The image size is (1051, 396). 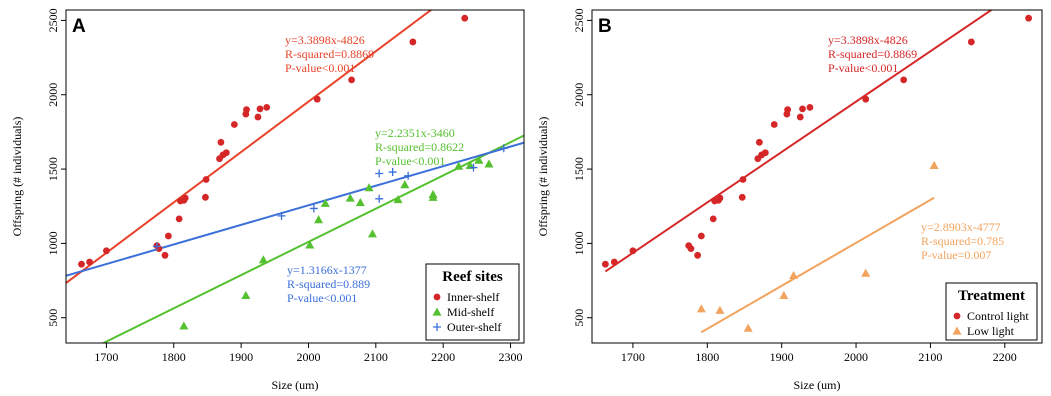 I want to click on annotation-line: y=2.2351x-3460, so click(x=415, y=133).